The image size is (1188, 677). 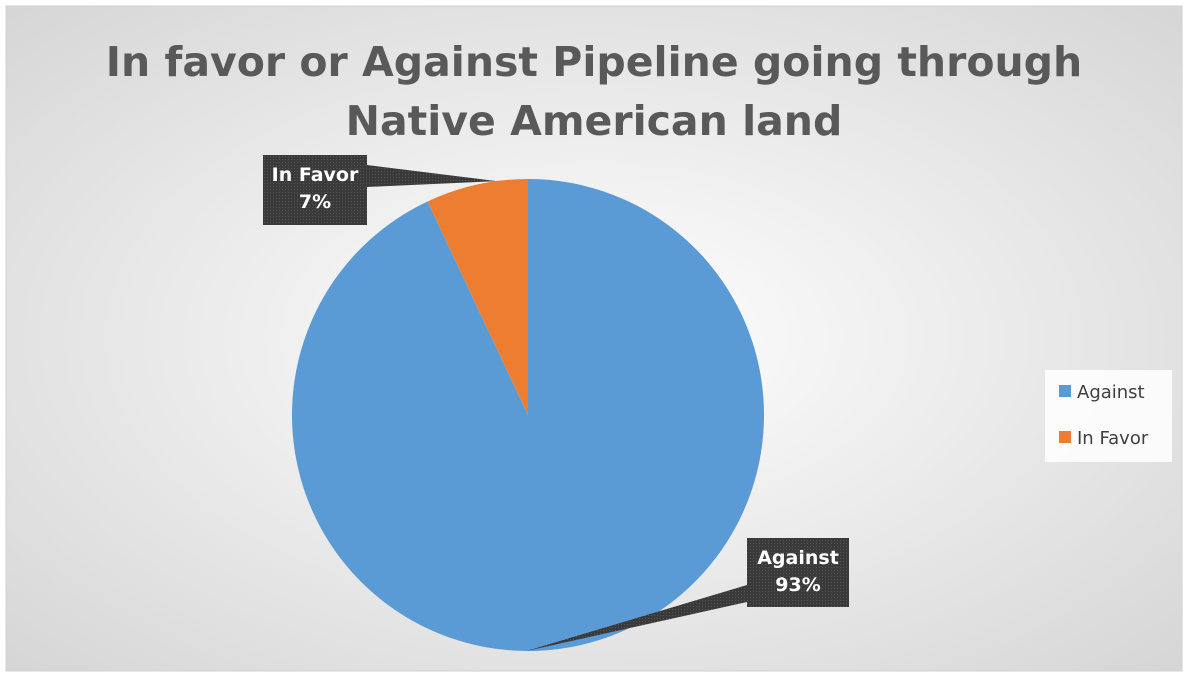 I want to click on data-label-in-favor-name: In Favor, so click(x=315, y=175).